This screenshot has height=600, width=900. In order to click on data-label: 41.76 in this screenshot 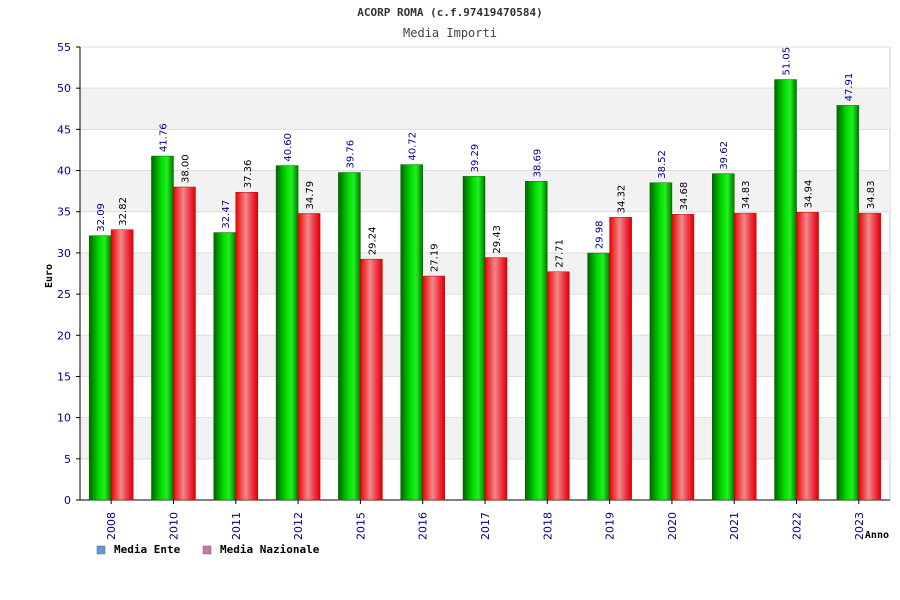, I will do `click(163, 137)`.